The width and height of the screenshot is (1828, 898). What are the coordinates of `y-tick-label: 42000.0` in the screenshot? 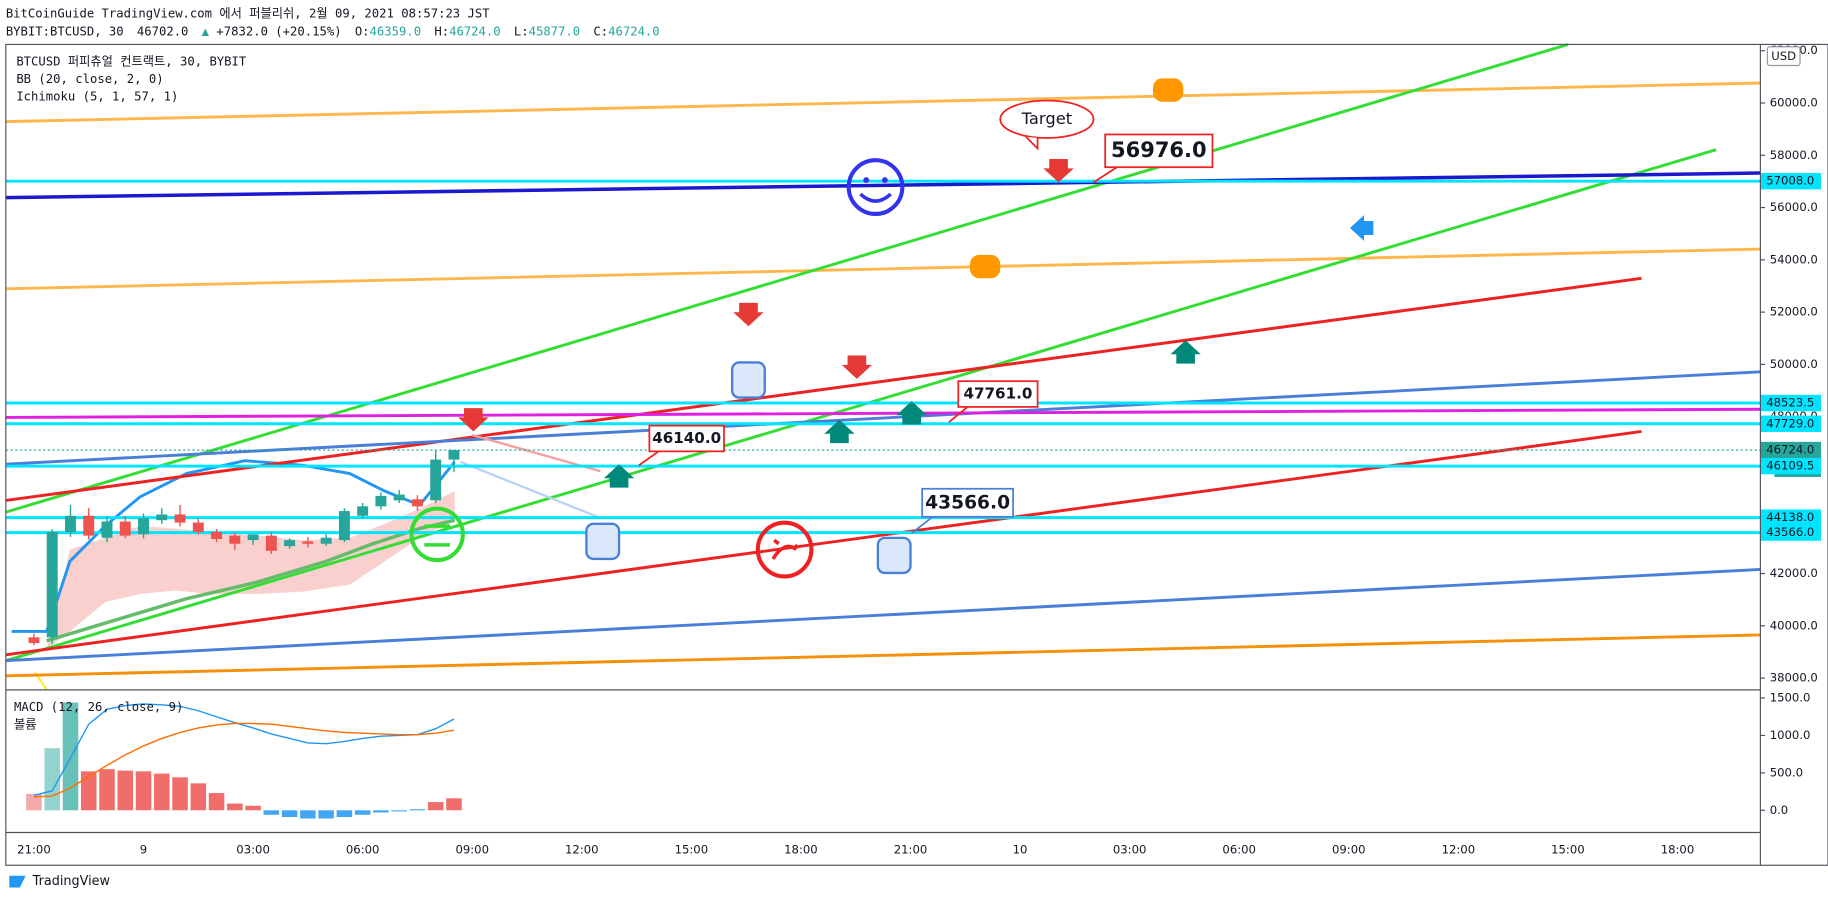 It's located at (1794, 573).